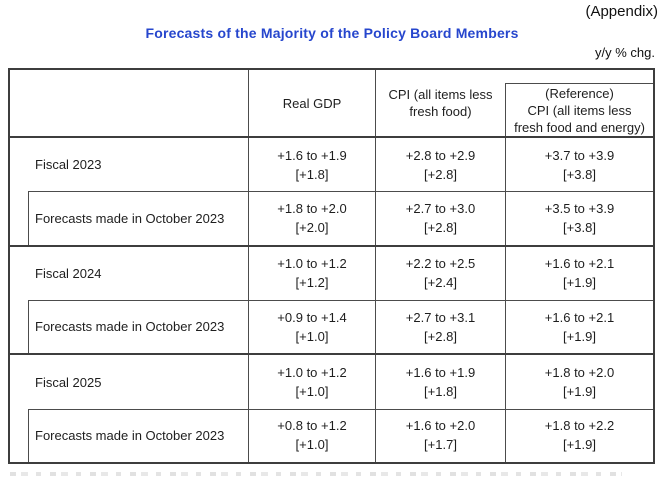  What do you see at coordinates (311, 273) in the screenshot?
I see `value-cell-gdp: +1.0 to +1.2 [+1.2]` at bounding box center [311, 273].